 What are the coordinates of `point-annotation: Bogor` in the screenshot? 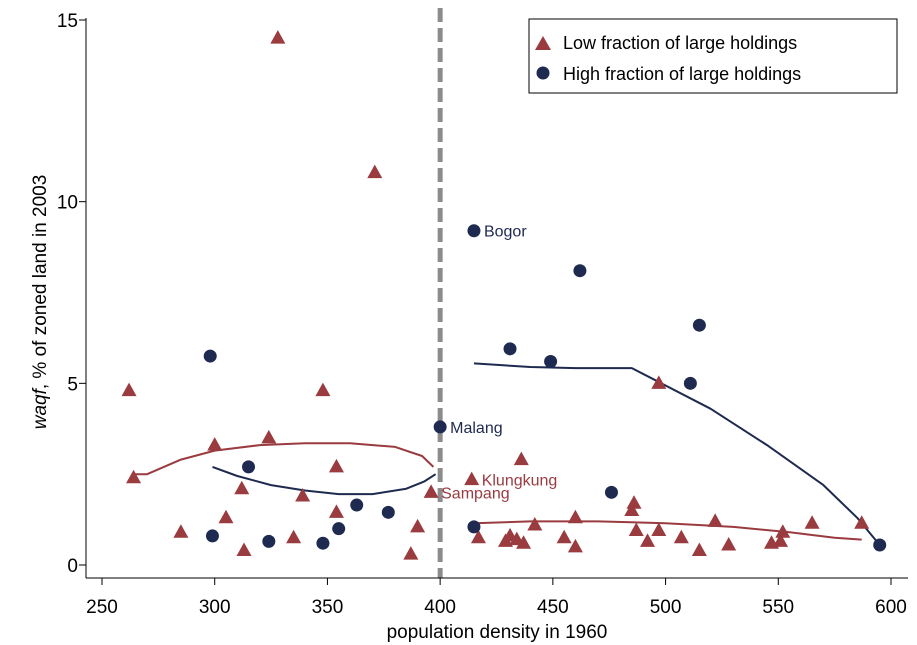 It's located at (505, 232).